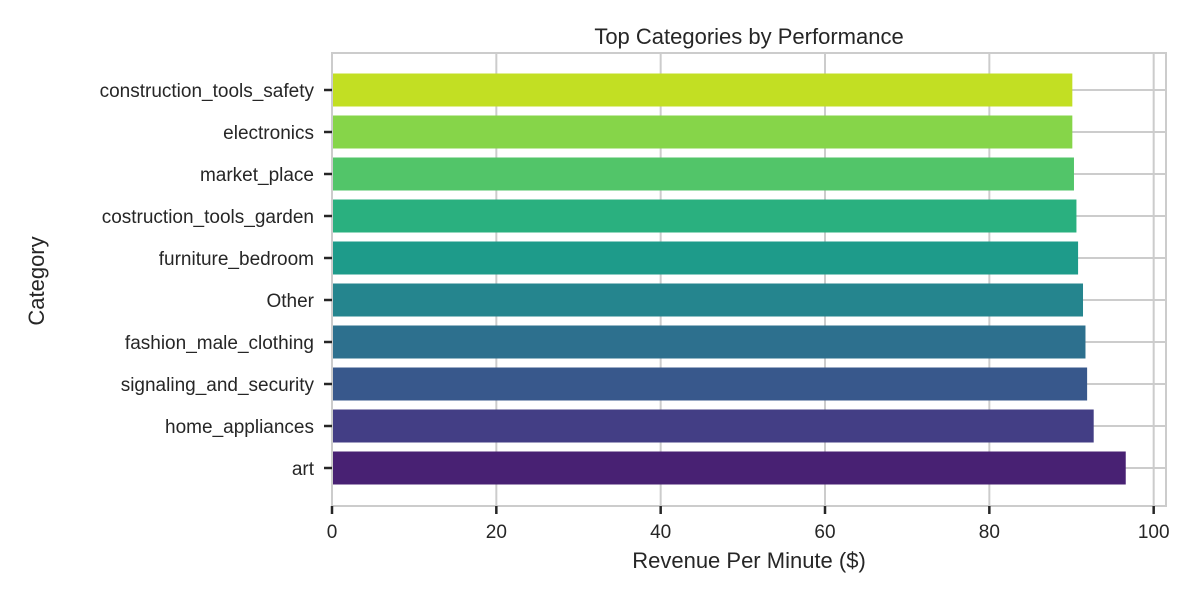 The height and width of the screenshot is (600, 1200). What do you see at coordinates (705, 258) in the screenshot?
I see `bar-furniture-bedroom` at bounding box center [705, 258].